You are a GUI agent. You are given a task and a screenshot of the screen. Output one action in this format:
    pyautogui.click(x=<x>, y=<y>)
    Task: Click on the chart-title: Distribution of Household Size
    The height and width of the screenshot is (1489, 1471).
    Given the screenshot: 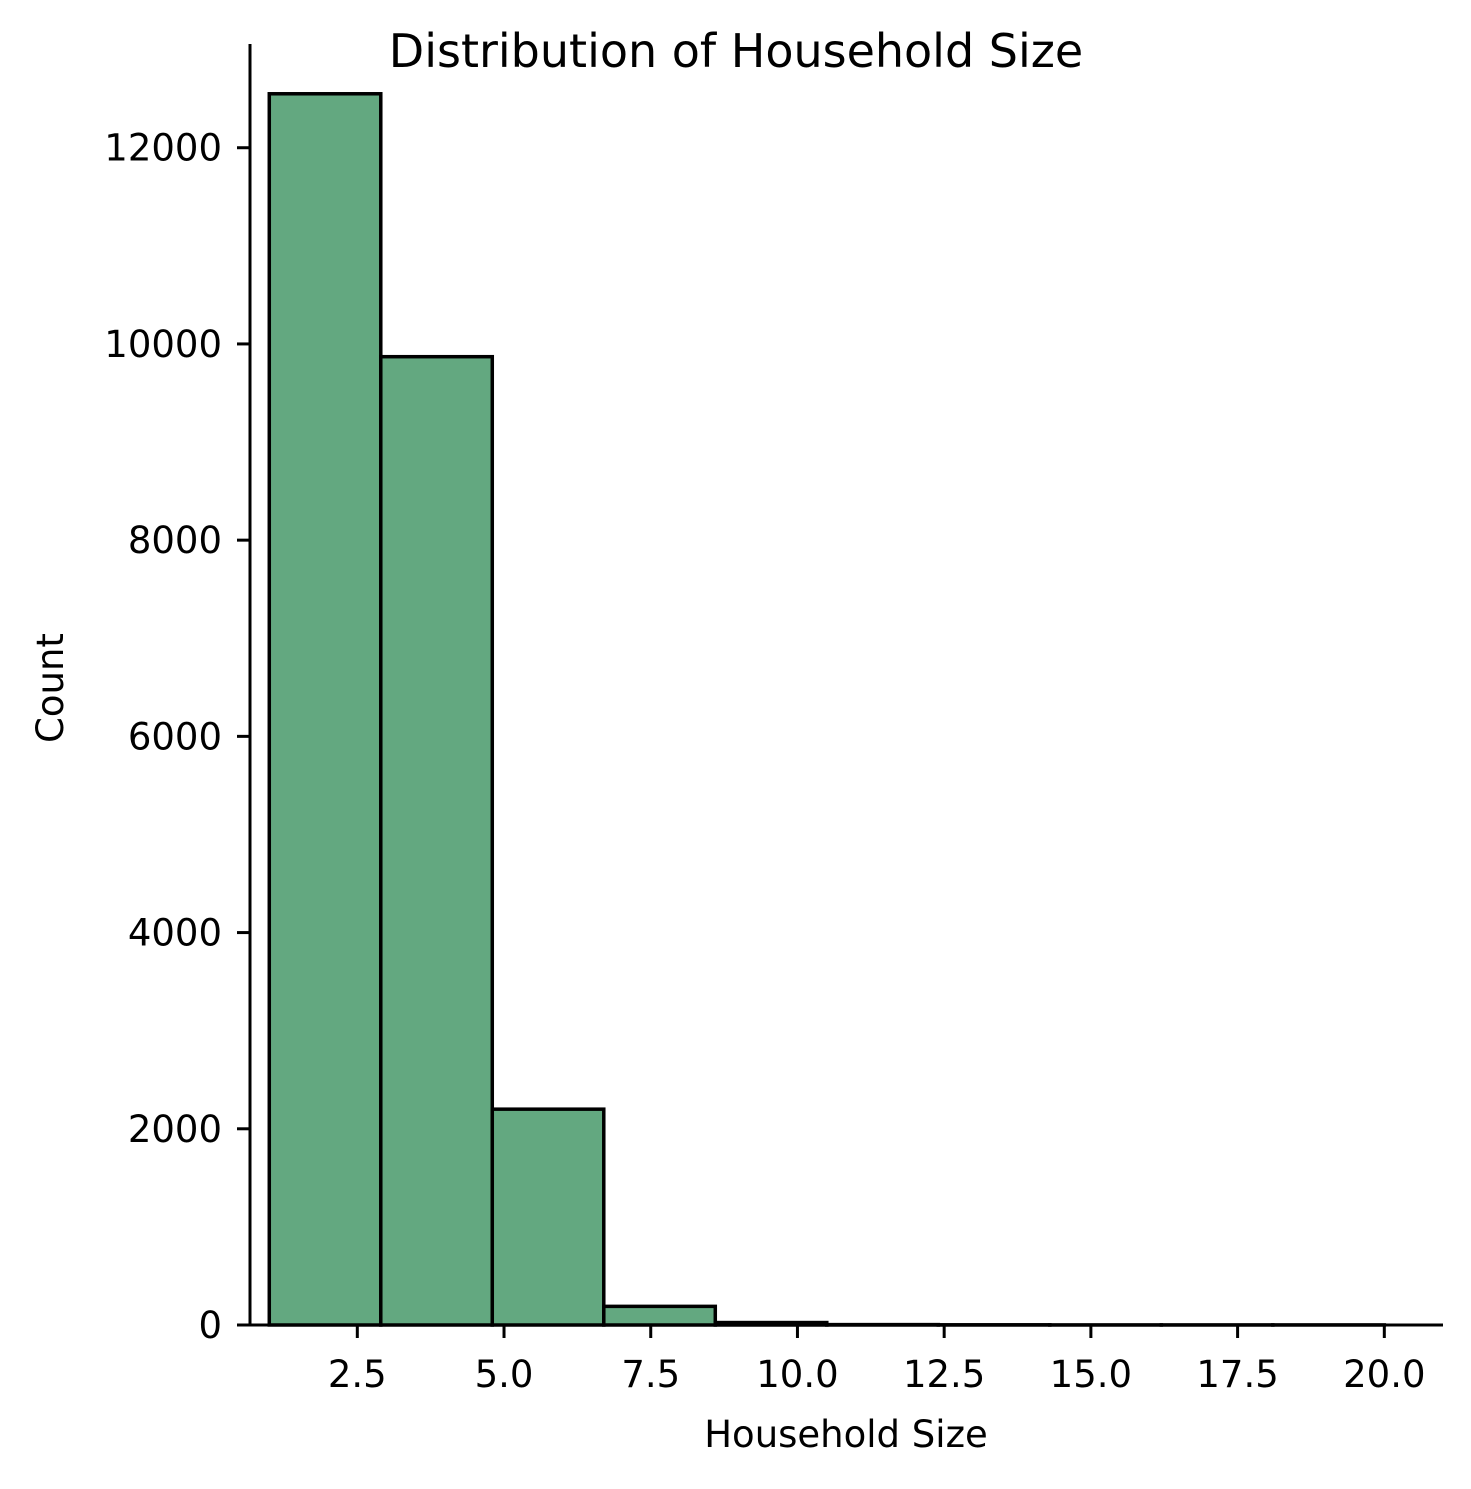 What is the action you would take?
    pyautogui.click(x=736, y=51)
    